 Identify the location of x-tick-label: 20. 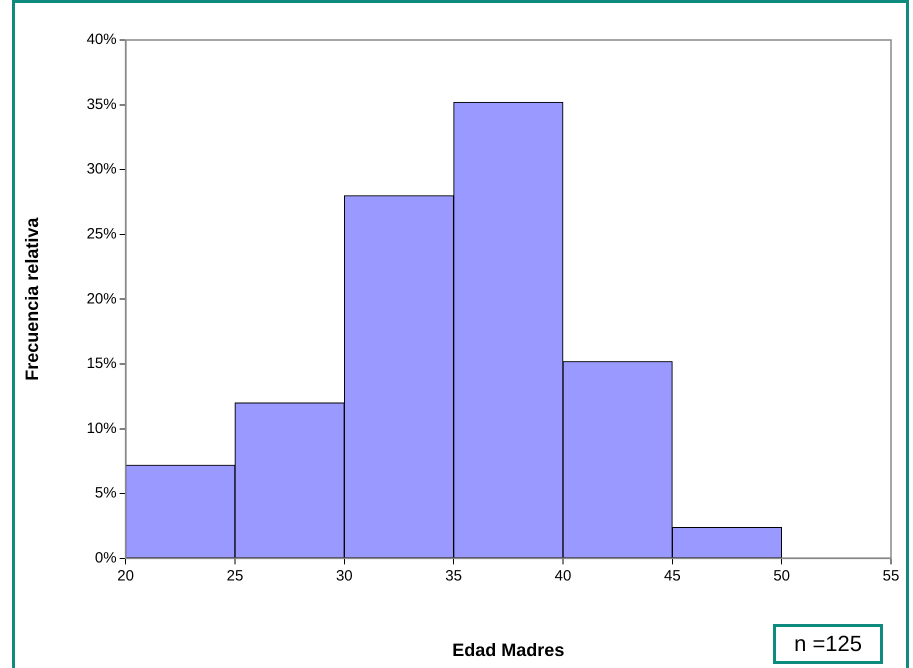
(125, 576).